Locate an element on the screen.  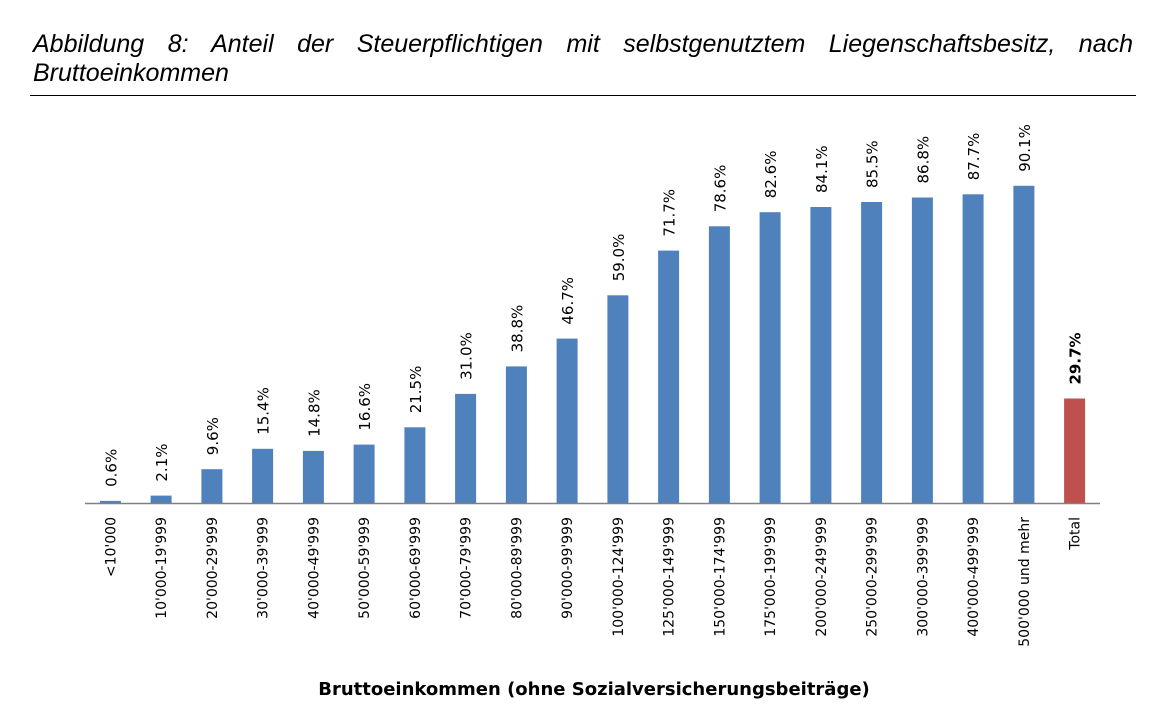
category-tick-label: 300'000-399'999 is located at coordinates (923, 577).